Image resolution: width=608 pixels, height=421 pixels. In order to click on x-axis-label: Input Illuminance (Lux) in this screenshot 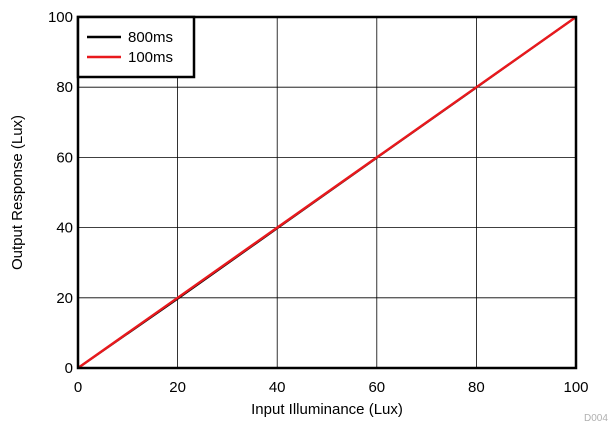, I will do `click(327, 409)`.